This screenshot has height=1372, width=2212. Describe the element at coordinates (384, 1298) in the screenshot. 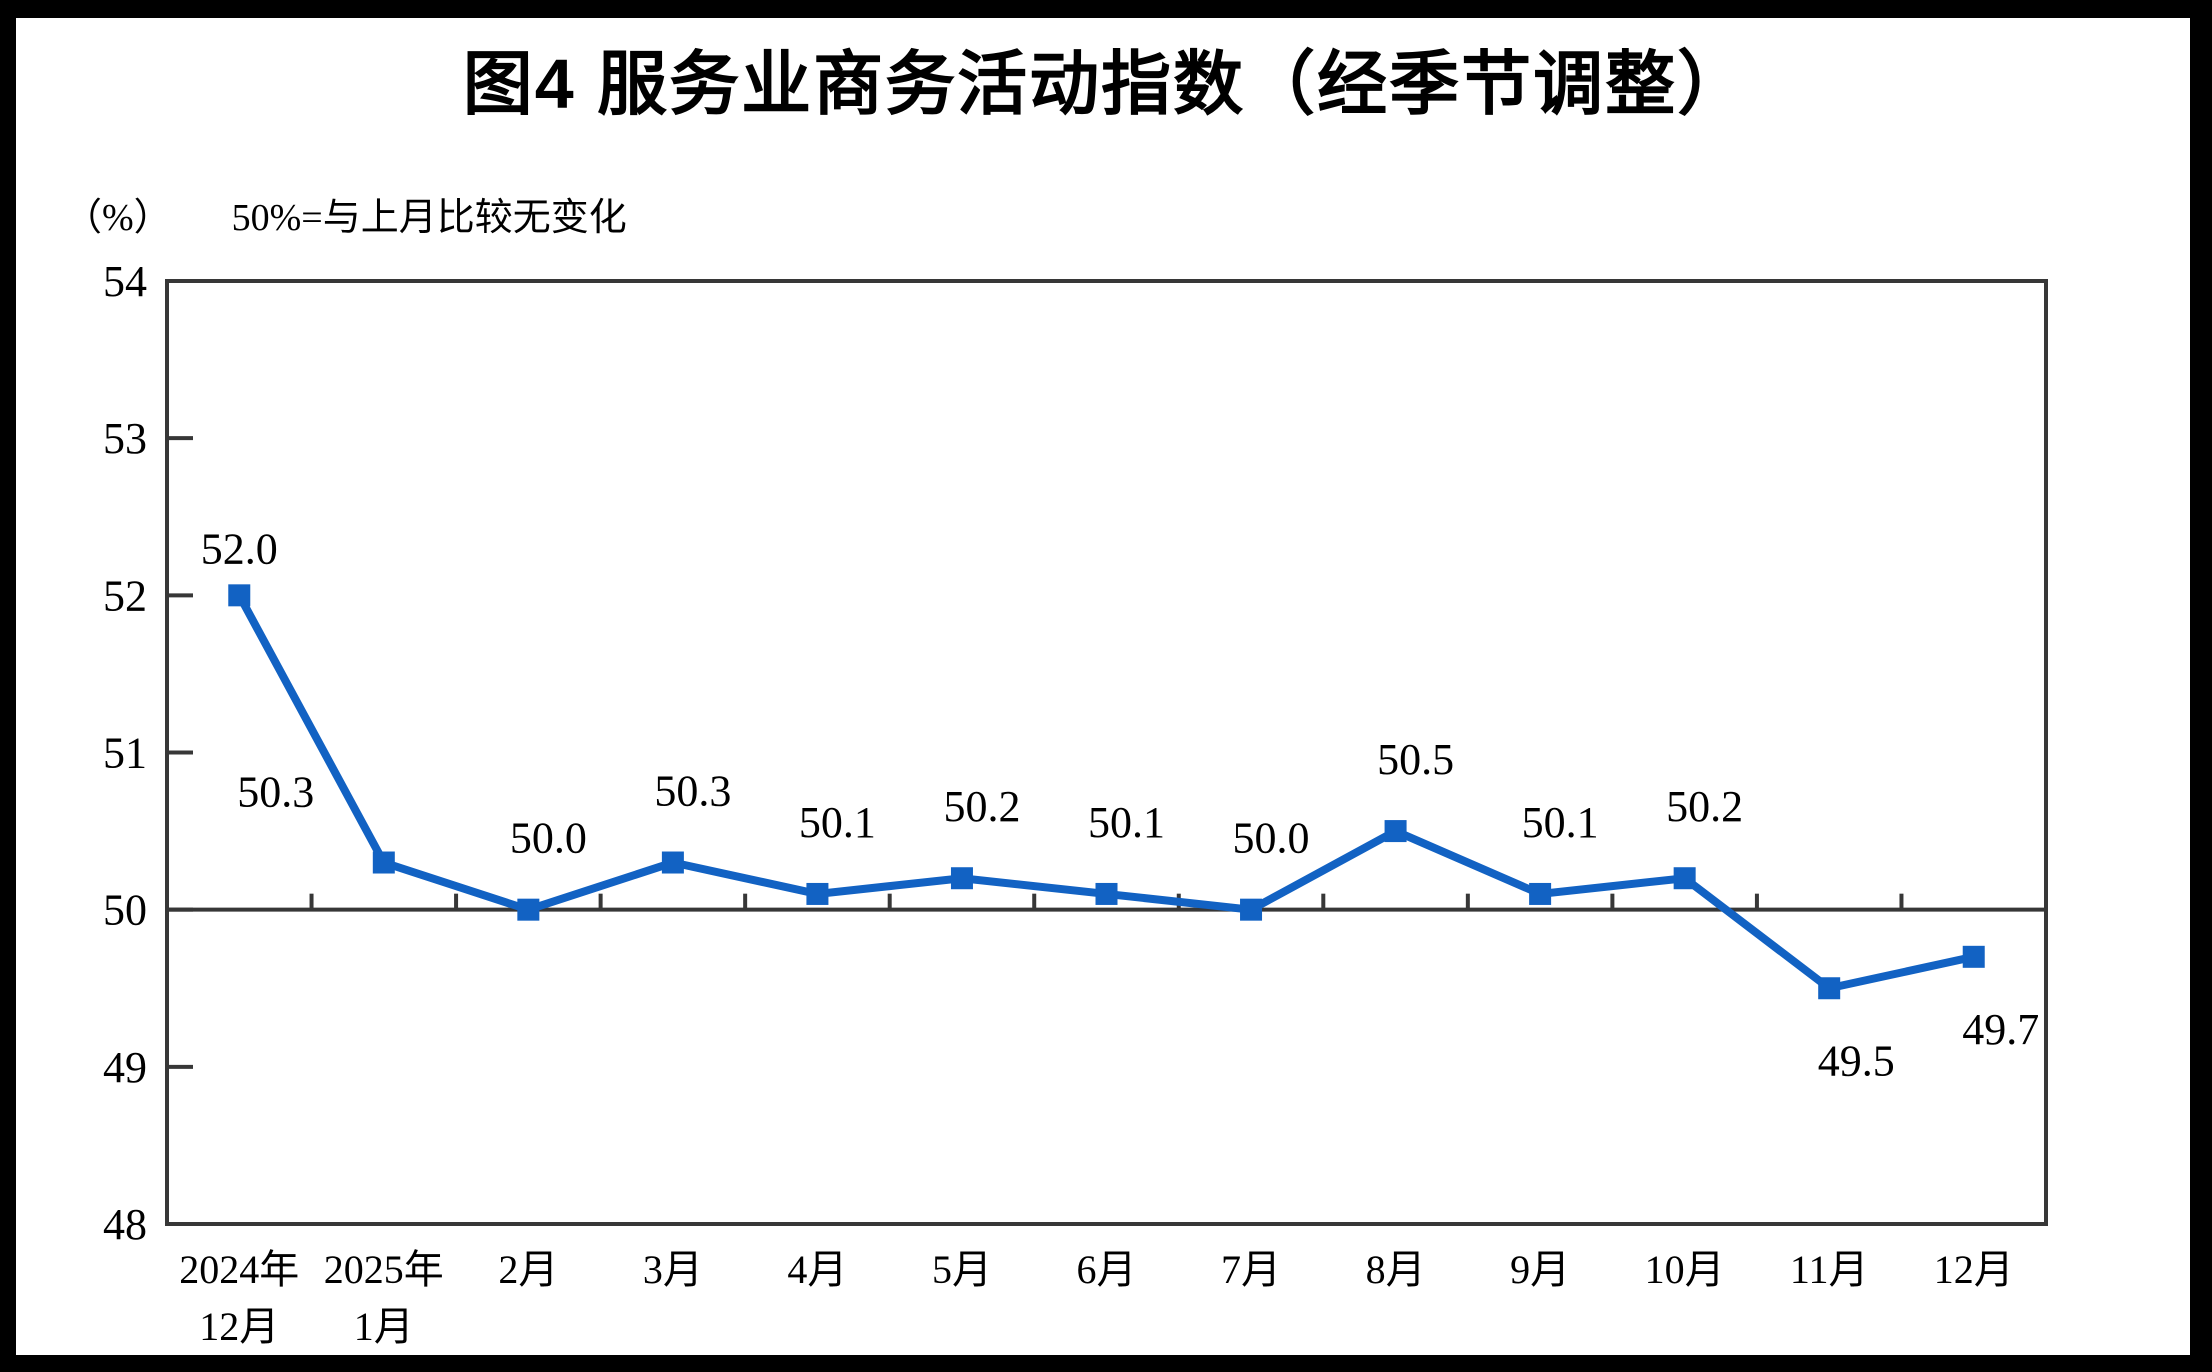

I see `x-axis-label: 2025年 1月` at that location.